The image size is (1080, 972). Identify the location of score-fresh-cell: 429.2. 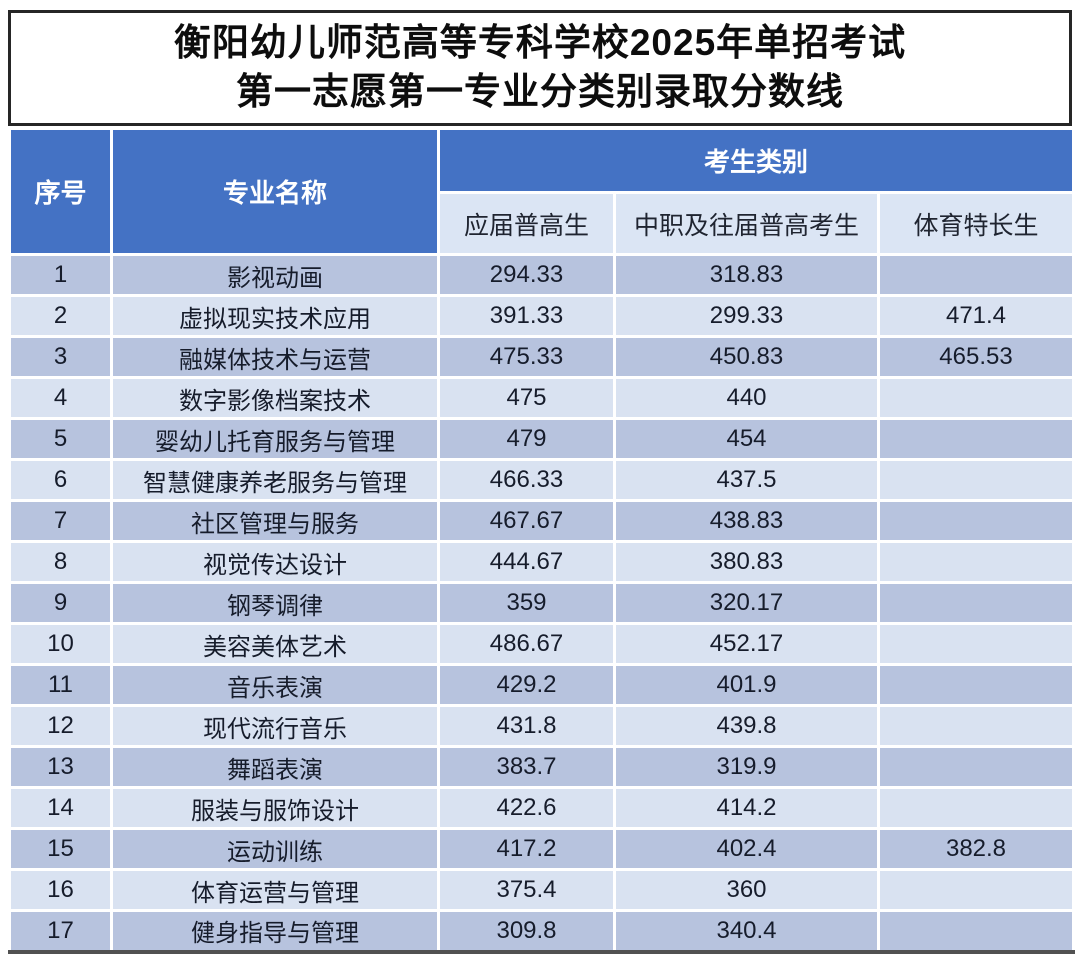
(526, 685).